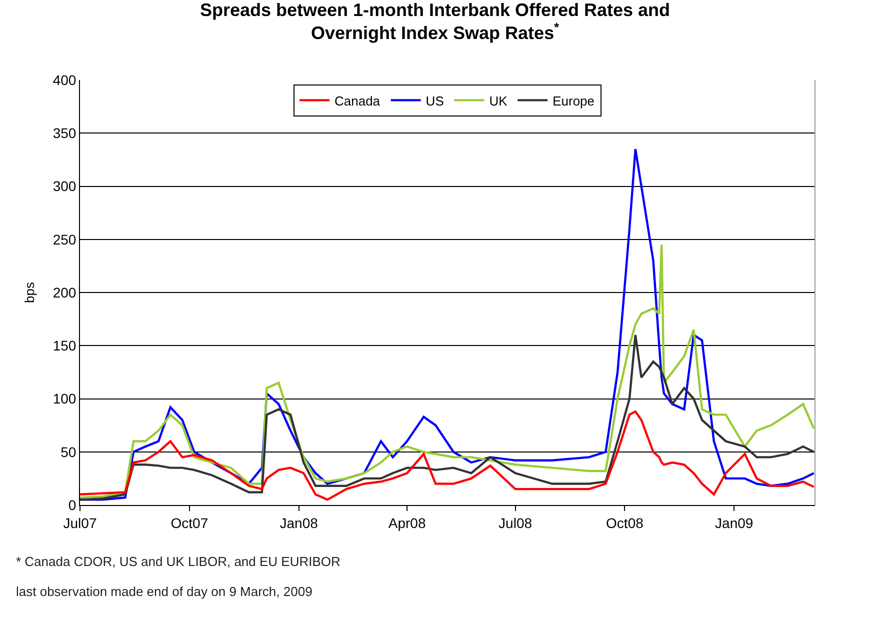 The image size is (870, 630). Describe the element at coordinates (178, 561) in the screenshot. I see `text: * Canada CDOR, US and UK LIBOR, and EU EURIBOR` at that location.